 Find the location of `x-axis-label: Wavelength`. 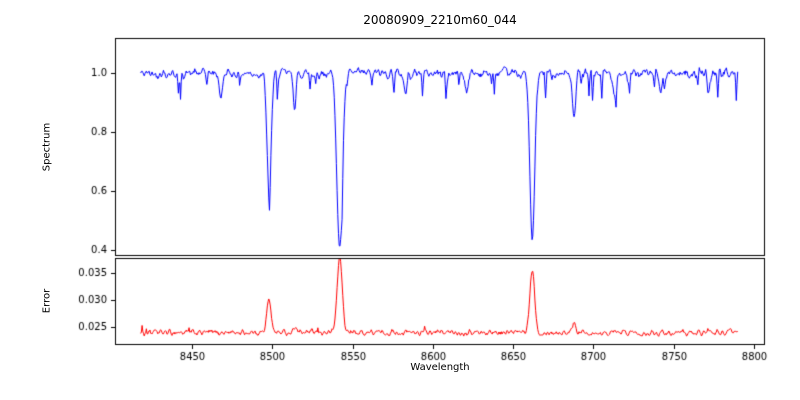

x-axis-label: Wavelength is located at coordinates (440, 367).